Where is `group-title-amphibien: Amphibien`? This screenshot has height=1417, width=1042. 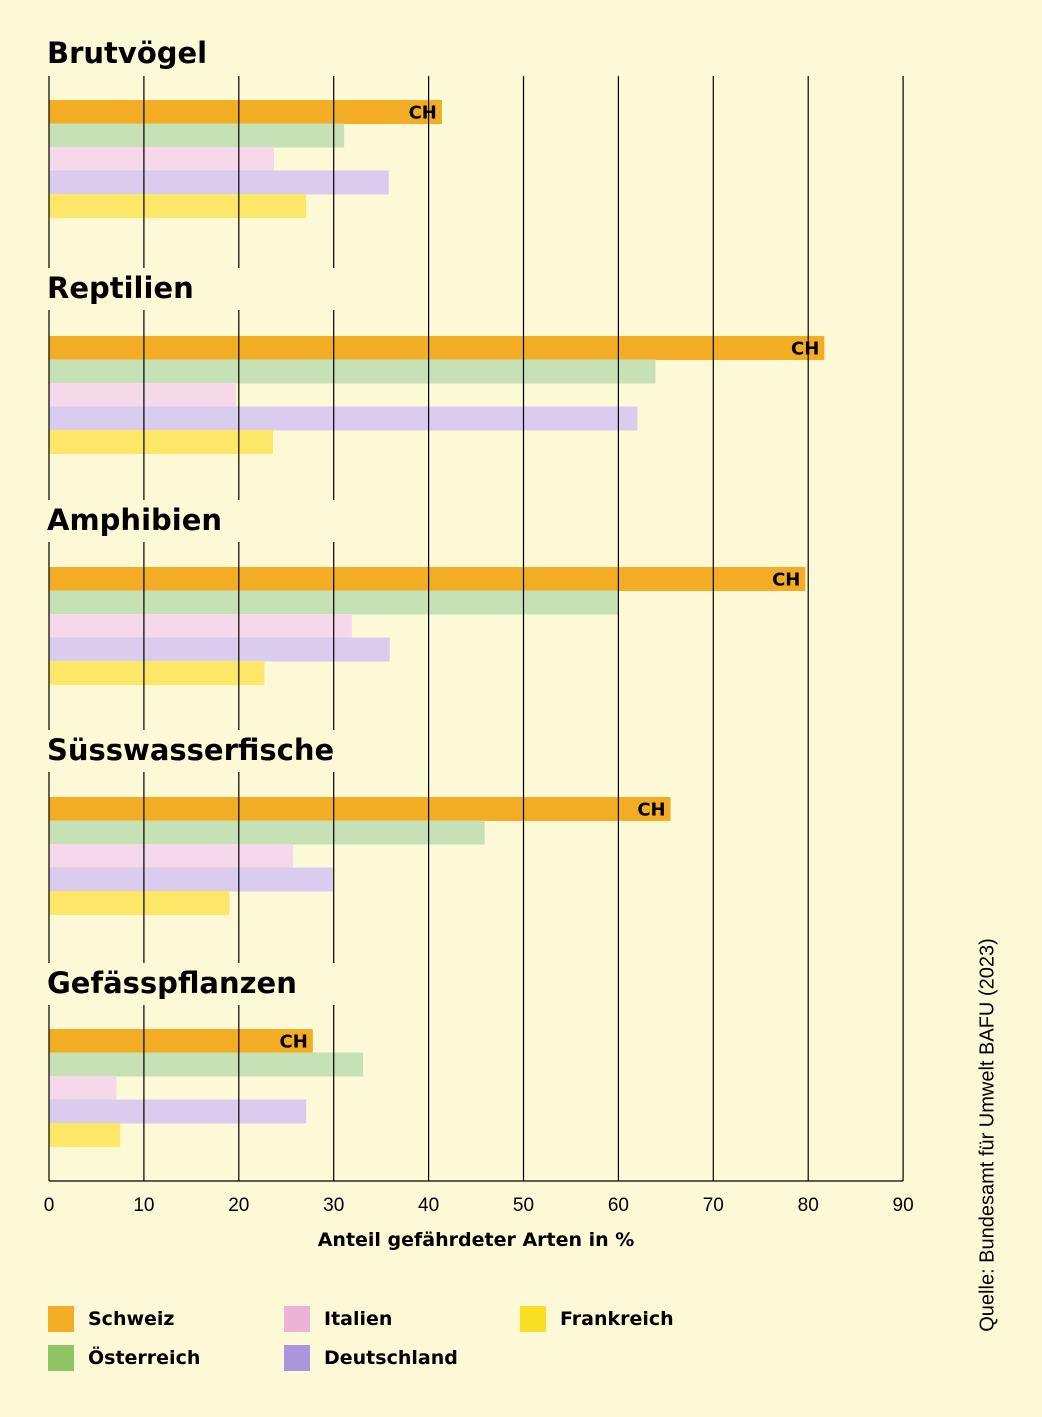
group-title-amphibien: Amphibien is located at coordinates (134, 520).